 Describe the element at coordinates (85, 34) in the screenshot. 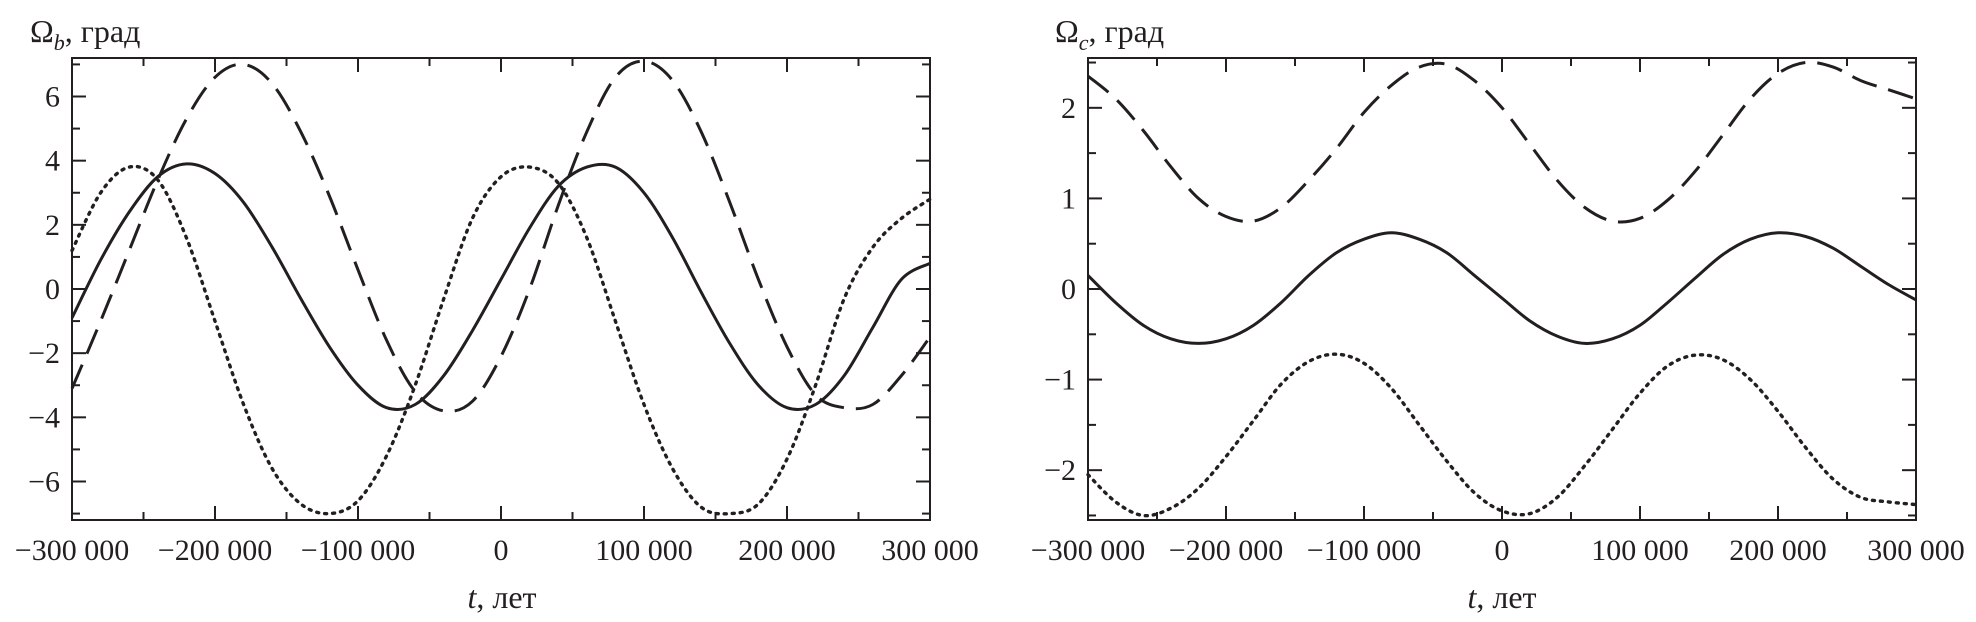

I see `y-axis-title-omega-b: Ωb, град` at that location.